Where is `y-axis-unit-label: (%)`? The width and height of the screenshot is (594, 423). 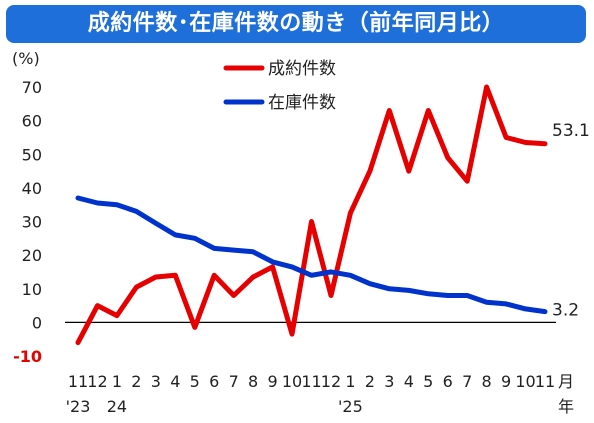 y-axis-unit-label: (%) is located at coordinates (26, 58).